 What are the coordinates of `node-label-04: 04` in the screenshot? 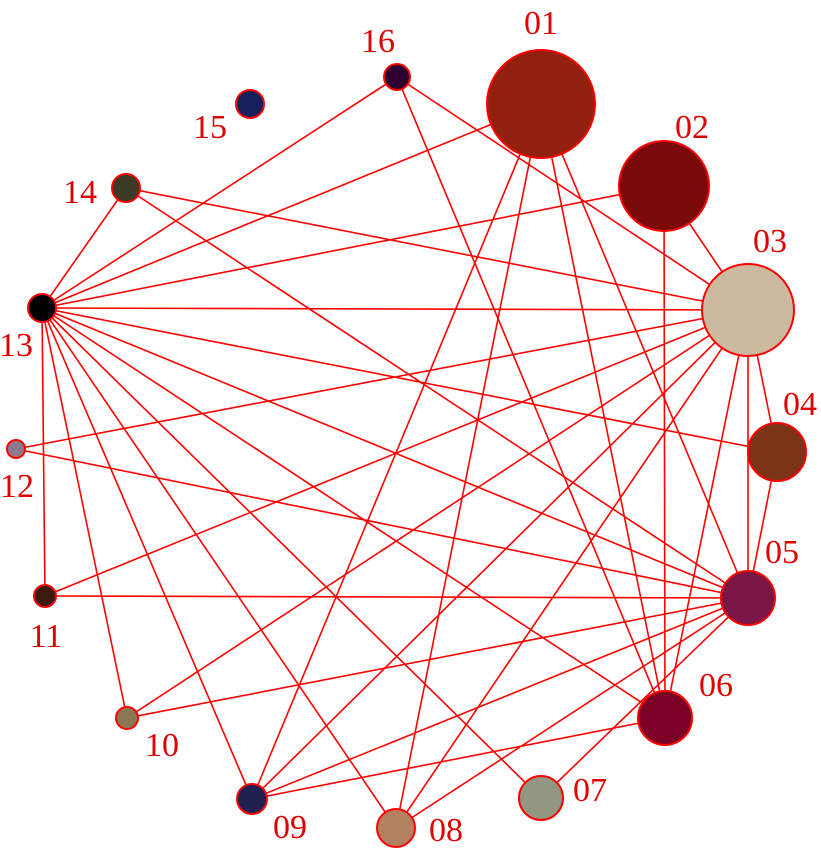 It's located at (800, 404).